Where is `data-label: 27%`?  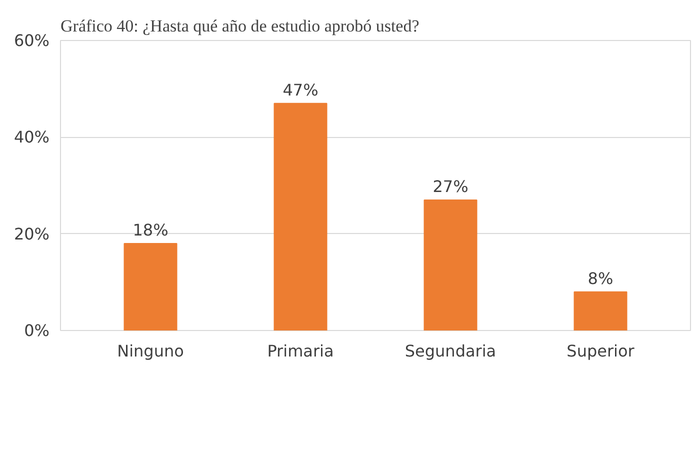
data-label: 27% is located at coordinates (450, 186).